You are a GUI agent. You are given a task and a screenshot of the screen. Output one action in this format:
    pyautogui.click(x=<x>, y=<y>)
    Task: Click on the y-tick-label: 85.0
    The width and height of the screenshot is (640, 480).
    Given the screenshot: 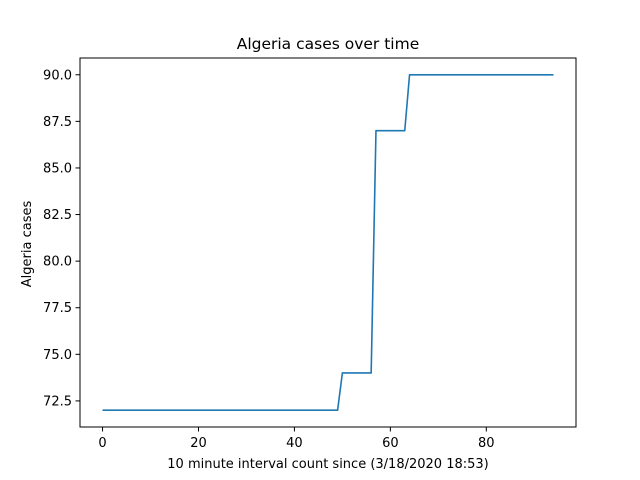 What is the action you would take?
    pyautogui.click(x=57, y=168)
    